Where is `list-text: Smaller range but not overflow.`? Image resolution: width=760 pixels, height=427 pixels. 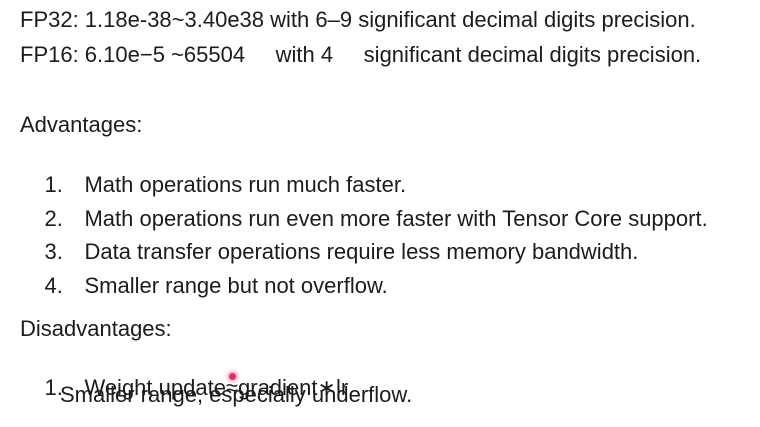
list-text: Smaller range but not overflow. is located at coordinates (236, 285).